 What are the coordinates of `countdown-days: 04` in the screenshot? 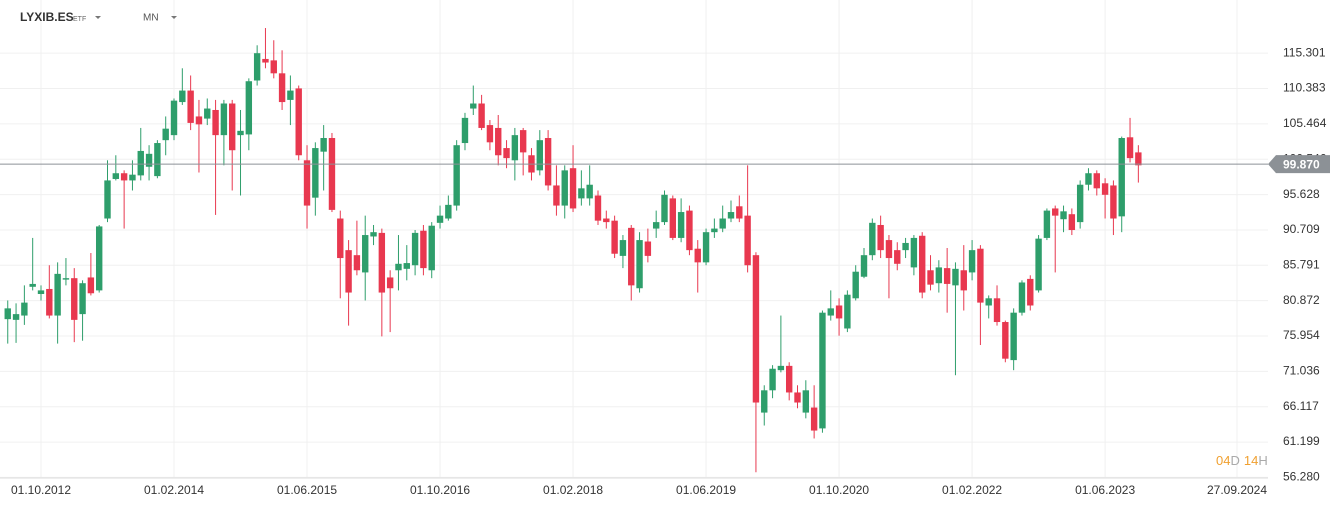 It's located at (1223, 460).